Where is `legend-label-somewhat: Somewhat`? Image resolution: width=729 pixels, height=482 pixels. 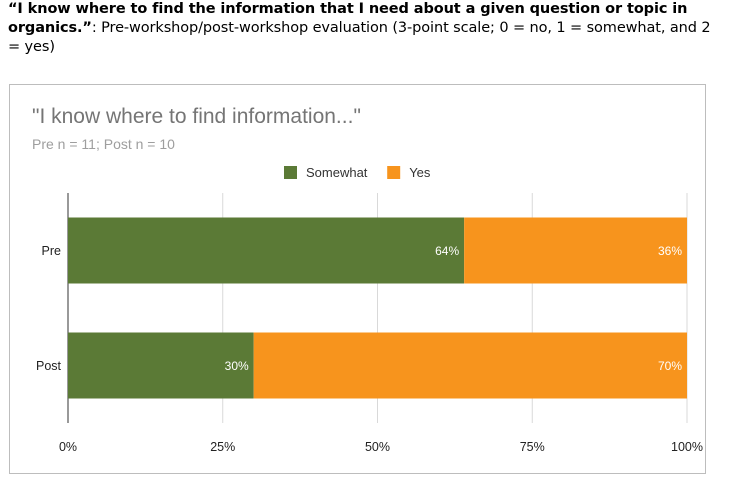 legend-label-somewhat: Somewhat is located at coordinates (337, 172).